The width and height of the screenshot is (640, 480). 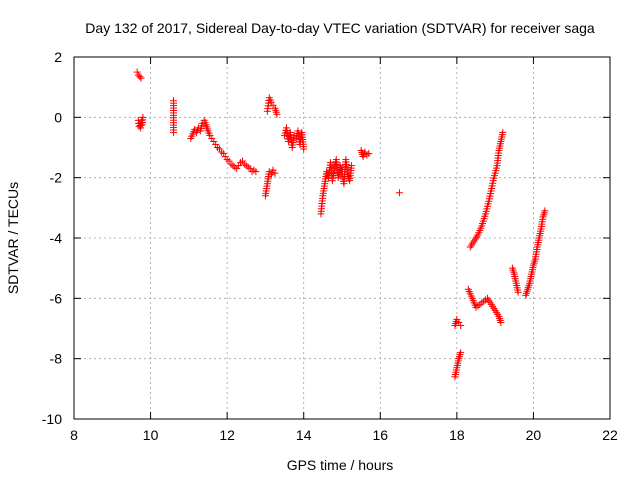 What do you see at coordinates (380, 435) in the screenshot?
I see `x-tick-label: 16` at bounding box center [380, 435].